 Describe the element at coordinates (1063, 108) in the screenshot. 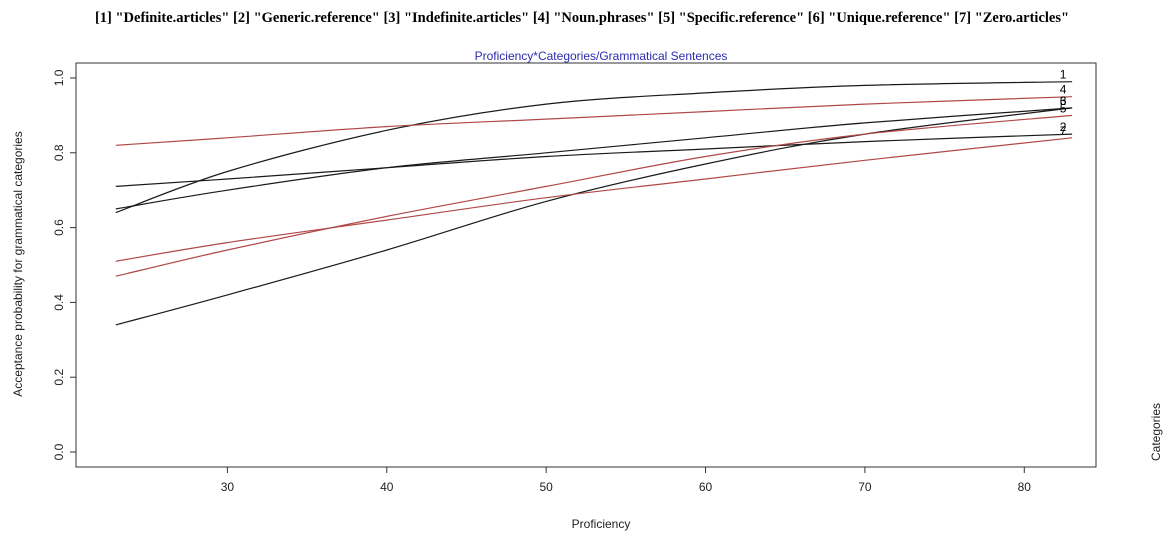

I see `curve-label-5: 5` at that location.